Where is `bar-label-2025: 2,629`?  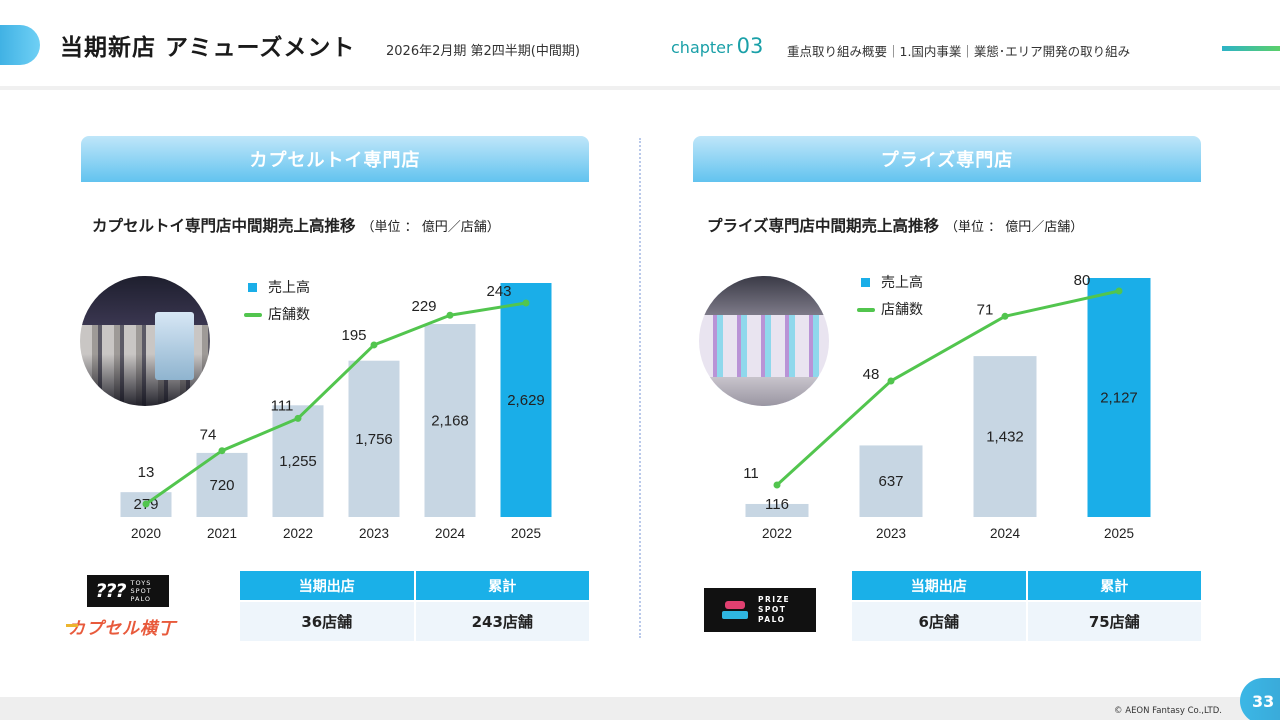 bar-label-2025: 2,629 is located at coordinates (526, 400).